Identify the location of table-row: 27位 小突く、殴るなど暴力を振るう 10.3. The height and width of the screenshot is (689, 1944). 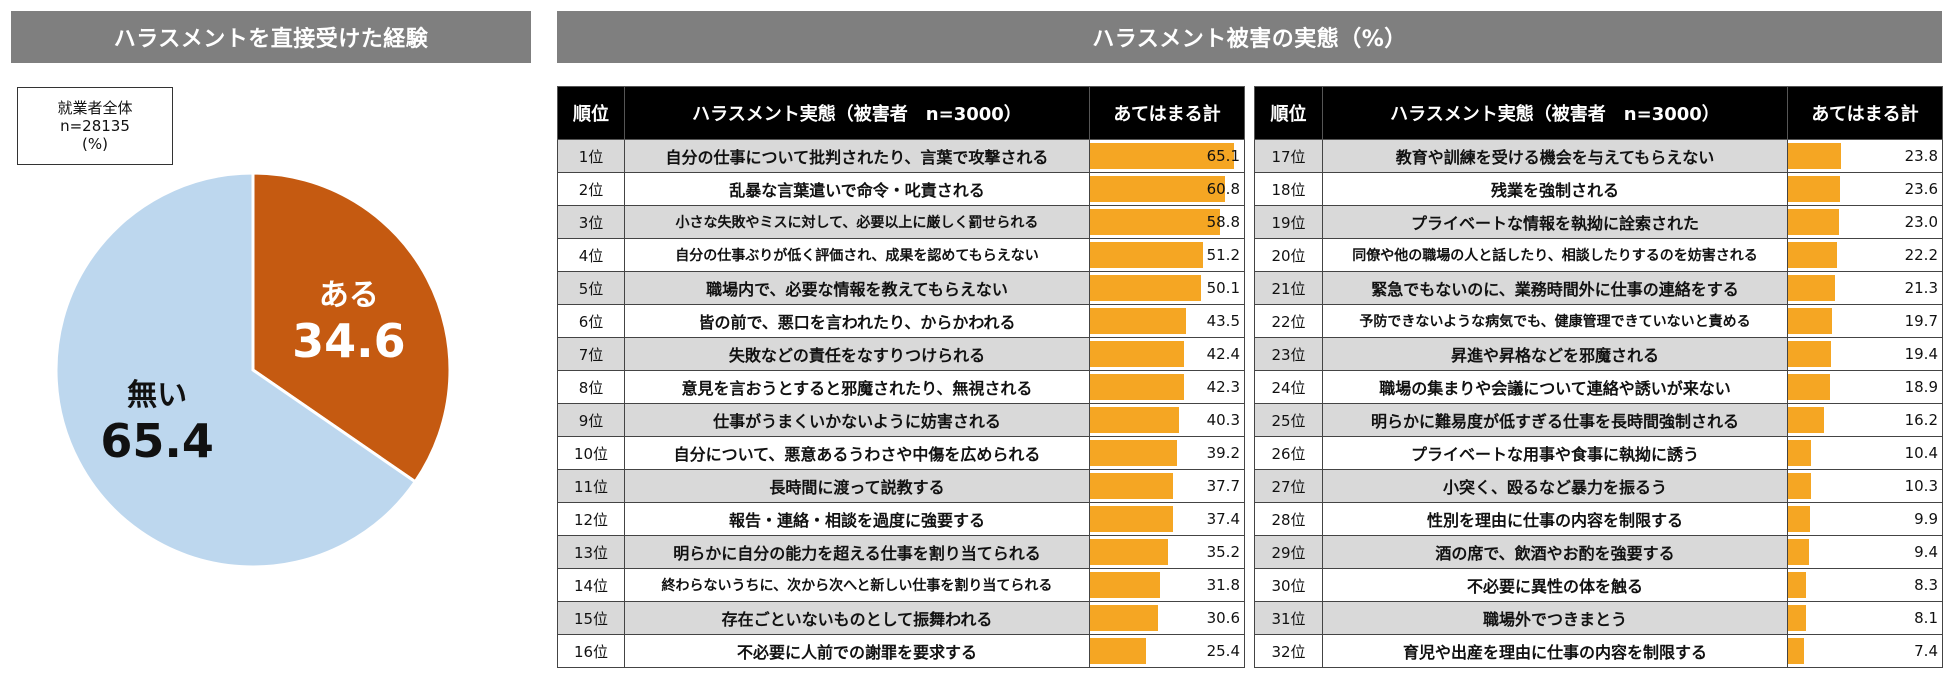
(1598, 486).